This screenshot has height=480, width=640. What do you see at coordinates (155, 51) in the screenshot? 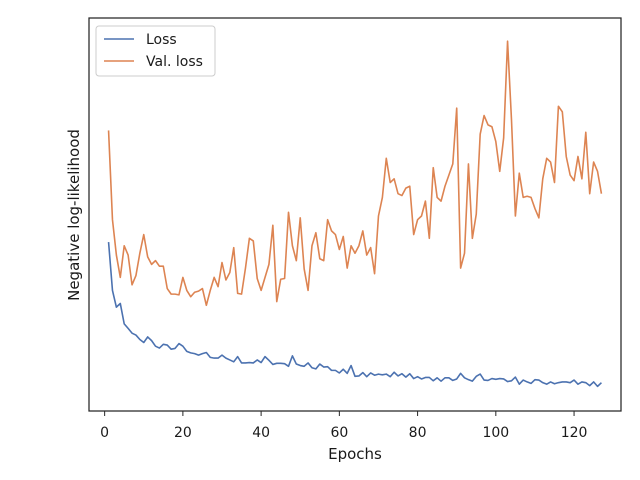
I see `legend: Loss Val. loss` at bounding box center [155, 51].